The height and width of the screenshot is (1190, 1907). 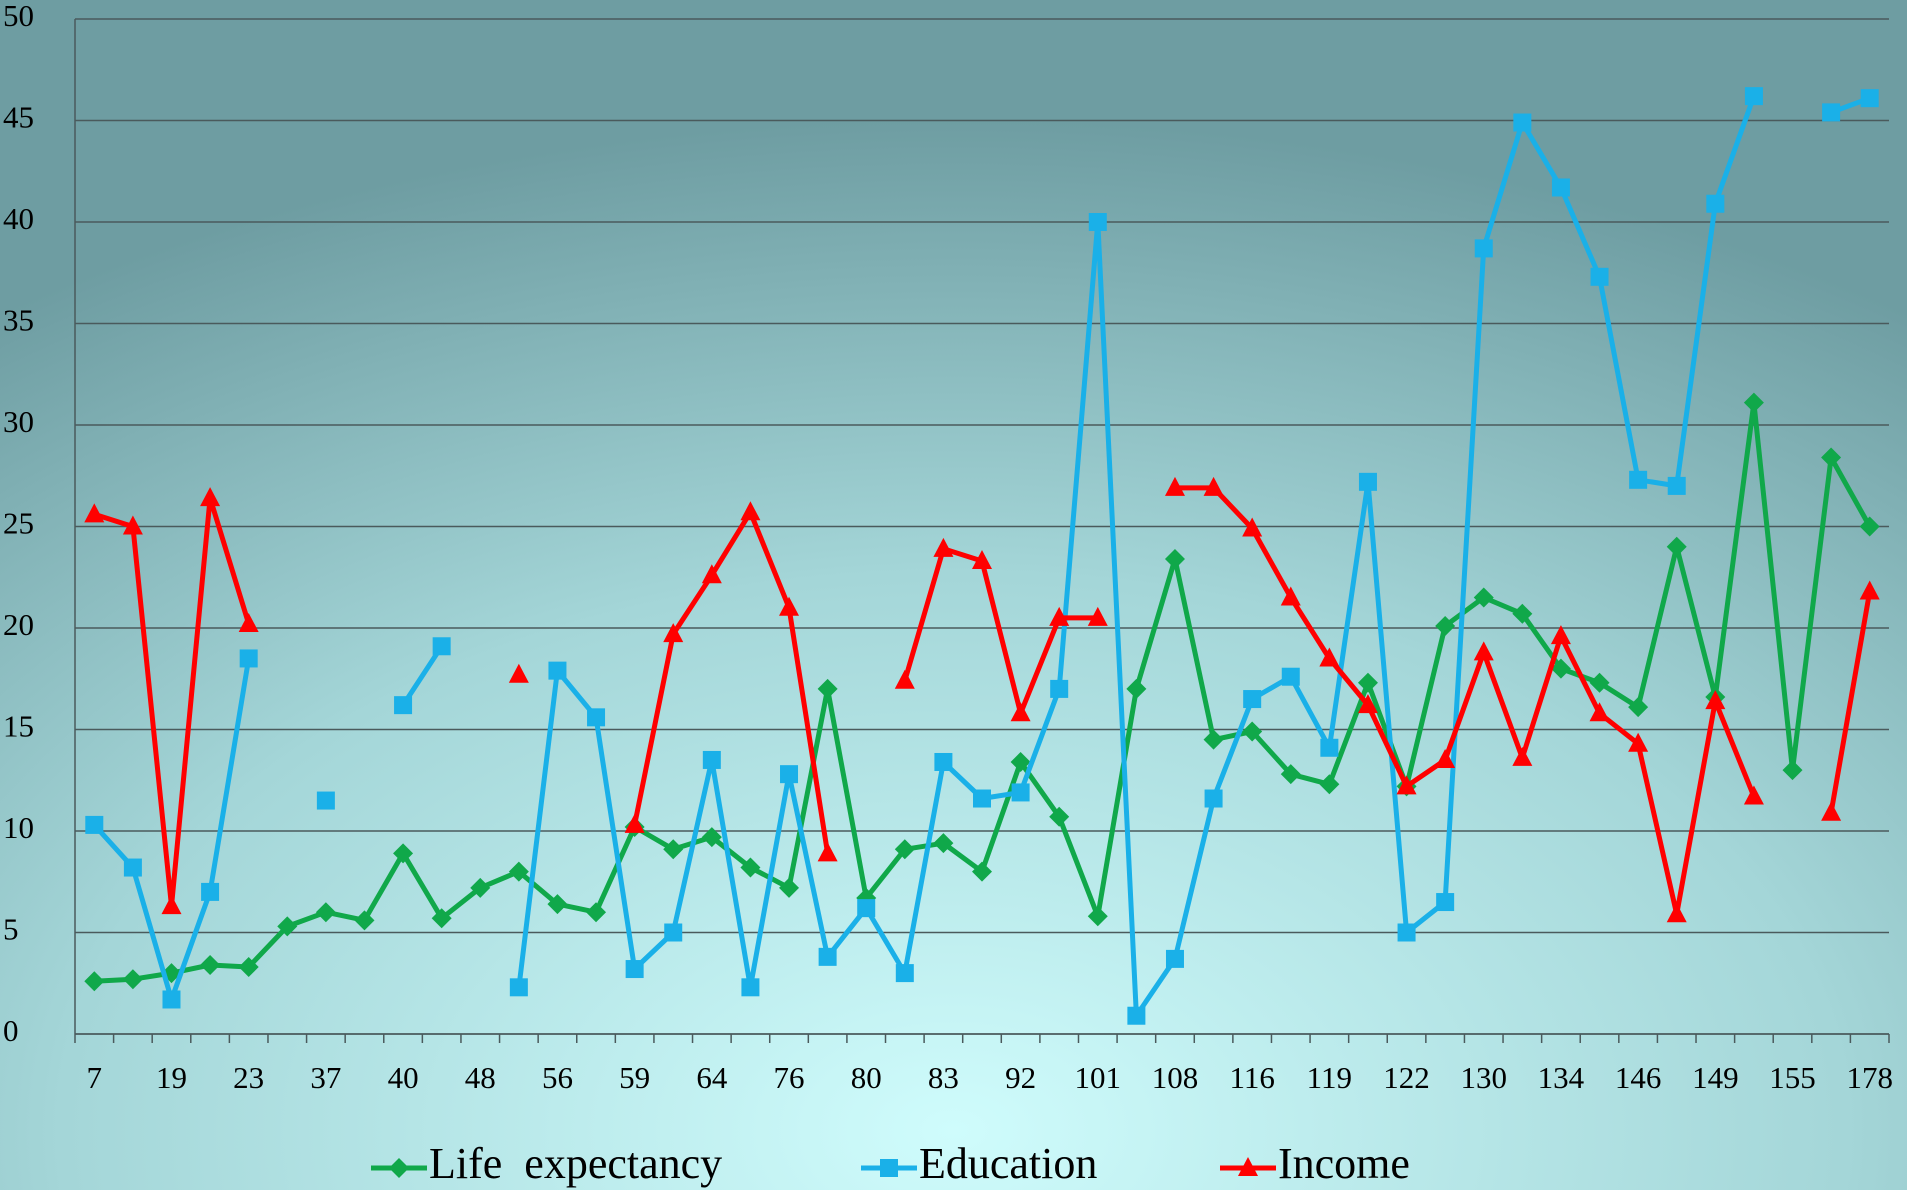 I want to click on x-tick-label: 59, so click(x=634, y=1077).